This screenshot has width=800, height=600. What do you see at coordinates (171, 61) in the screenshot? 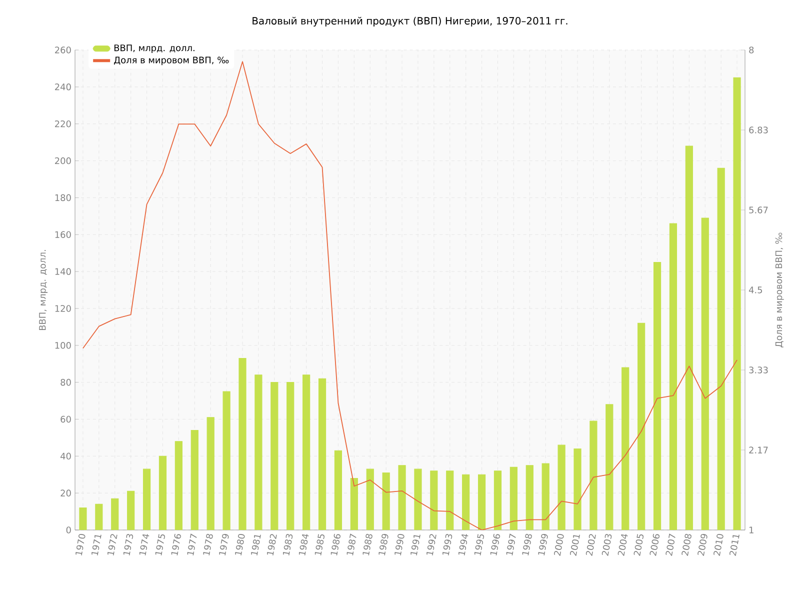
I see `legend-label: Доля в мировом ВВП, ‰` at bounding box center [171, 61].